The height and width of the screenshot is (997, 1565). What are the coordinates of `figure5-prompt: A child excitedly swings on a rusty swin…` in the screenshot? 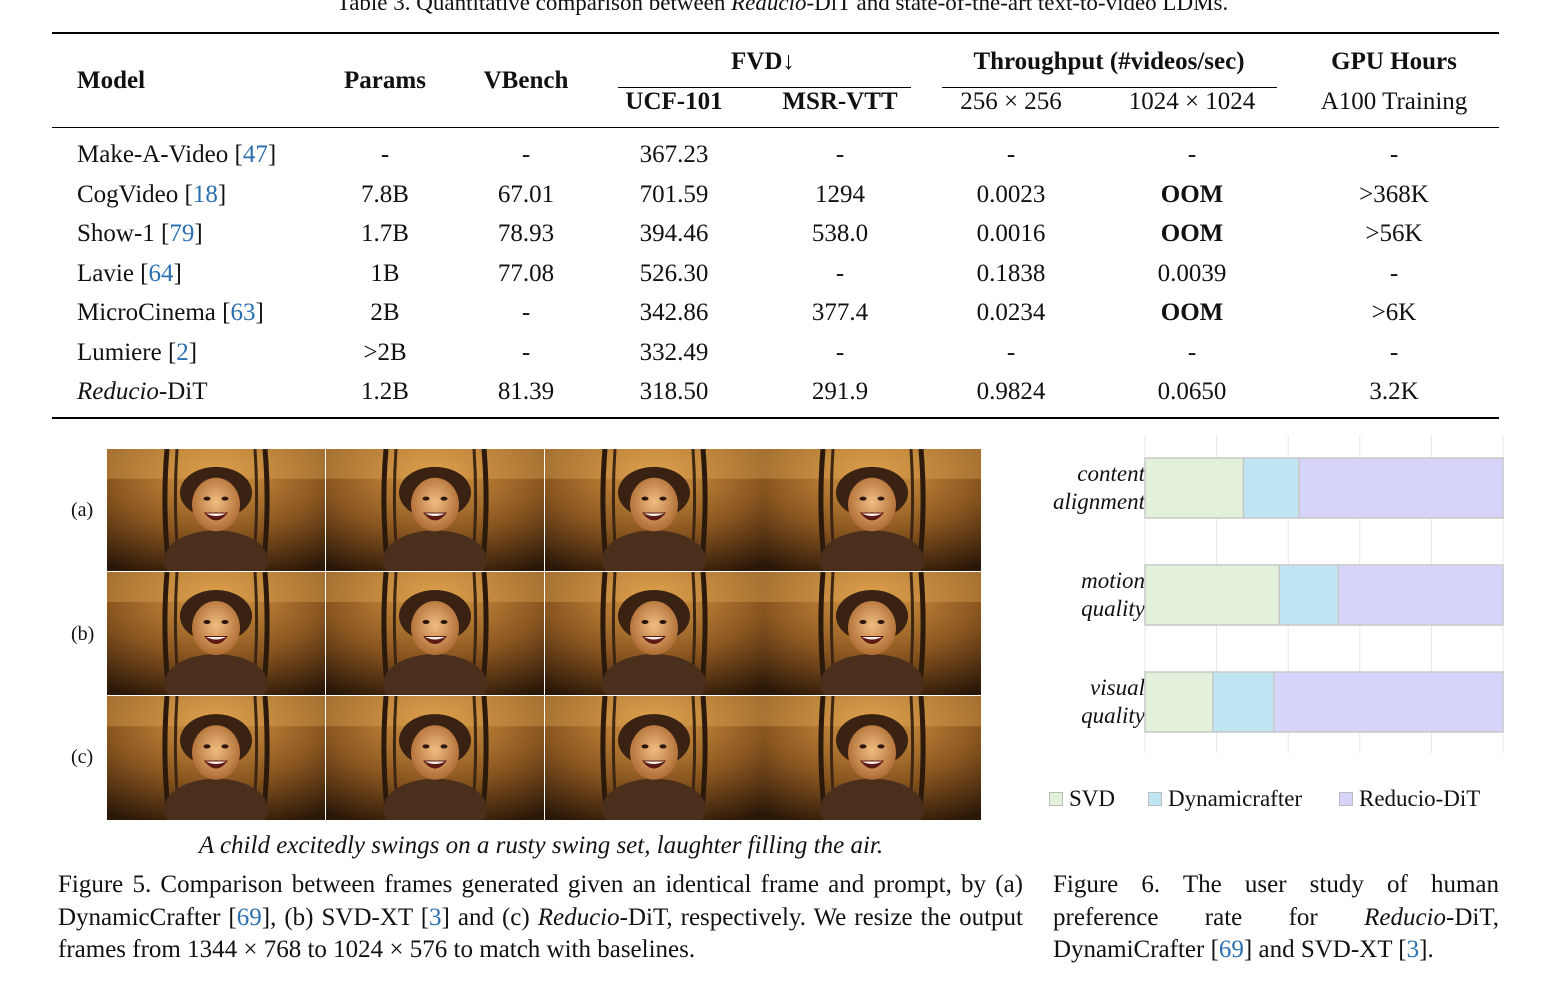 It's located at (541, 845).